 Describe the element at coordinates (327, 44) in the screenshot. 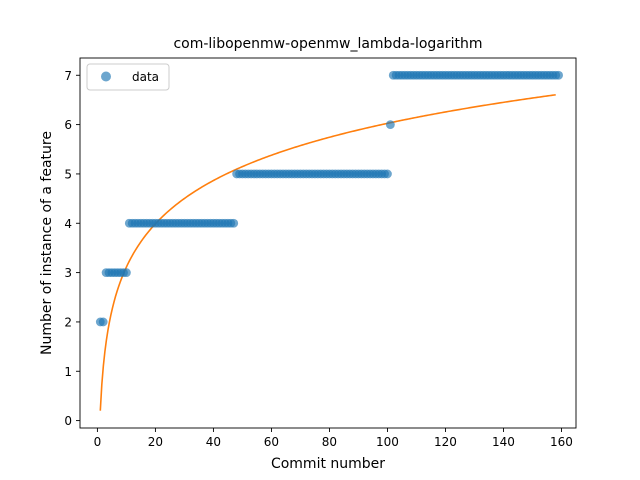

I see `chart-title: com-libopenmw-openmw_lambda-logarithm` at that location.